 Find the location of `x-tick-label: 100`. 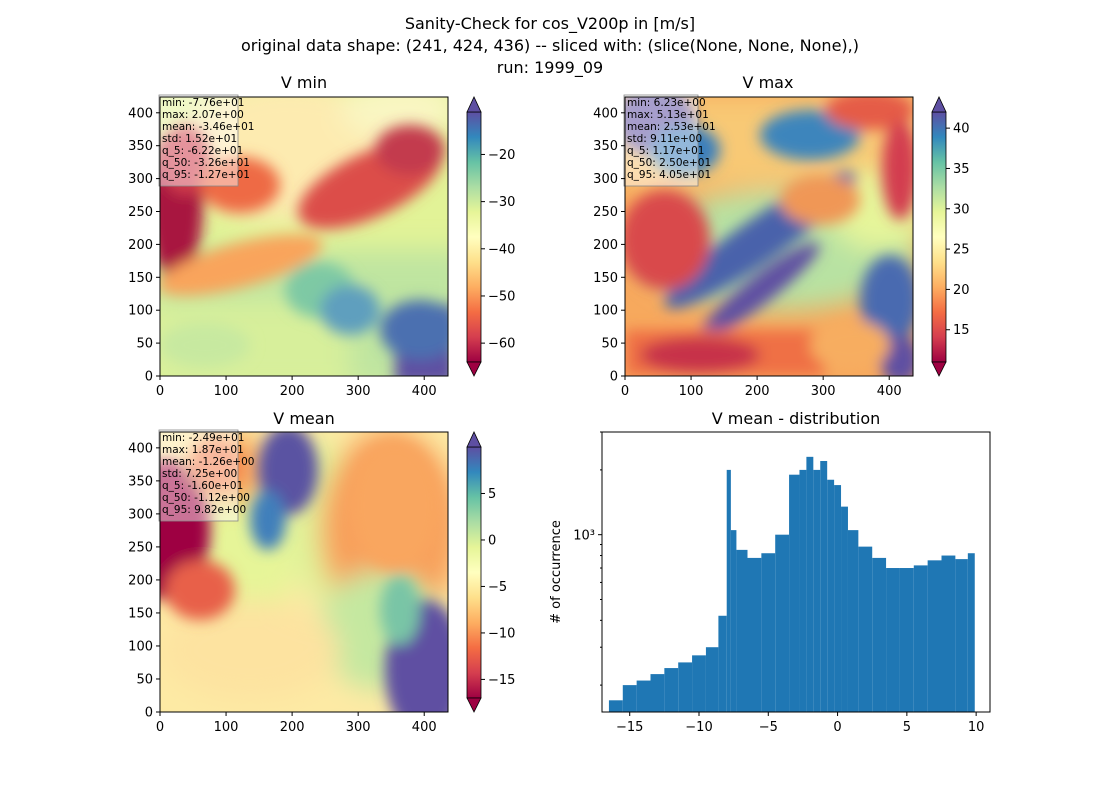

x-tick-label: 100 is located at coordinates (691, 391).